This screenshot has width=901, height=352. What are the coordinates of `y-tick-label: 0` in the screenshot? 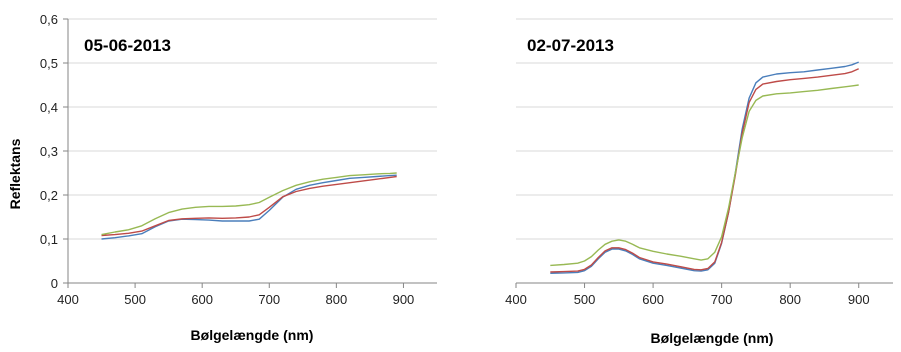 It's located at (54, 283).